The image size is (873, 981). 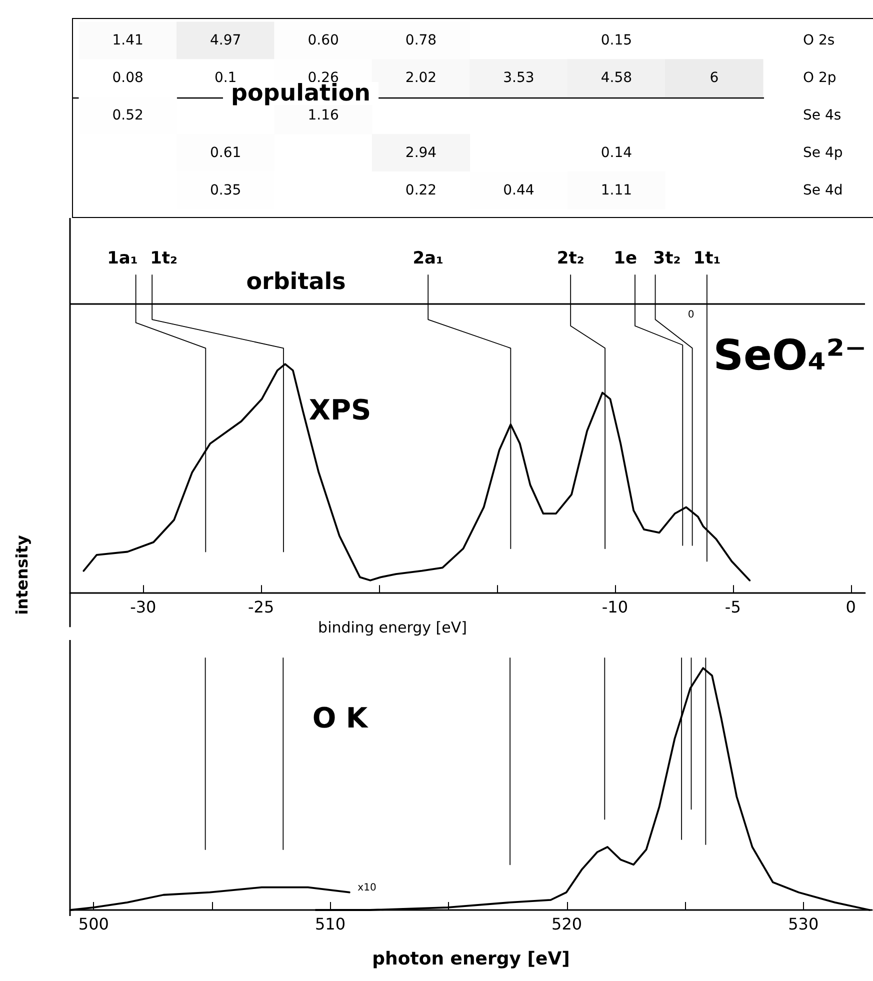 What do you see at coordinates (128, 78) in the screenshot?
I see `data-label: 0.08` at bounding box center [128, 78].